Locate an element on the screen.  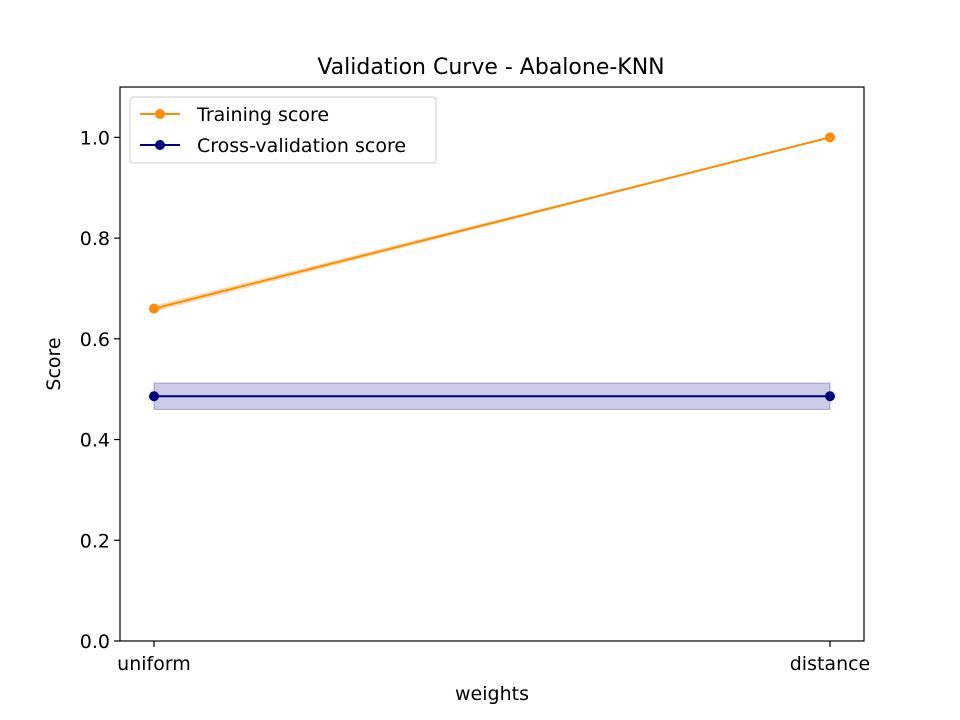
chart-title: Validation Curve - Abalone-KNN is located at coordinates (490, 67).